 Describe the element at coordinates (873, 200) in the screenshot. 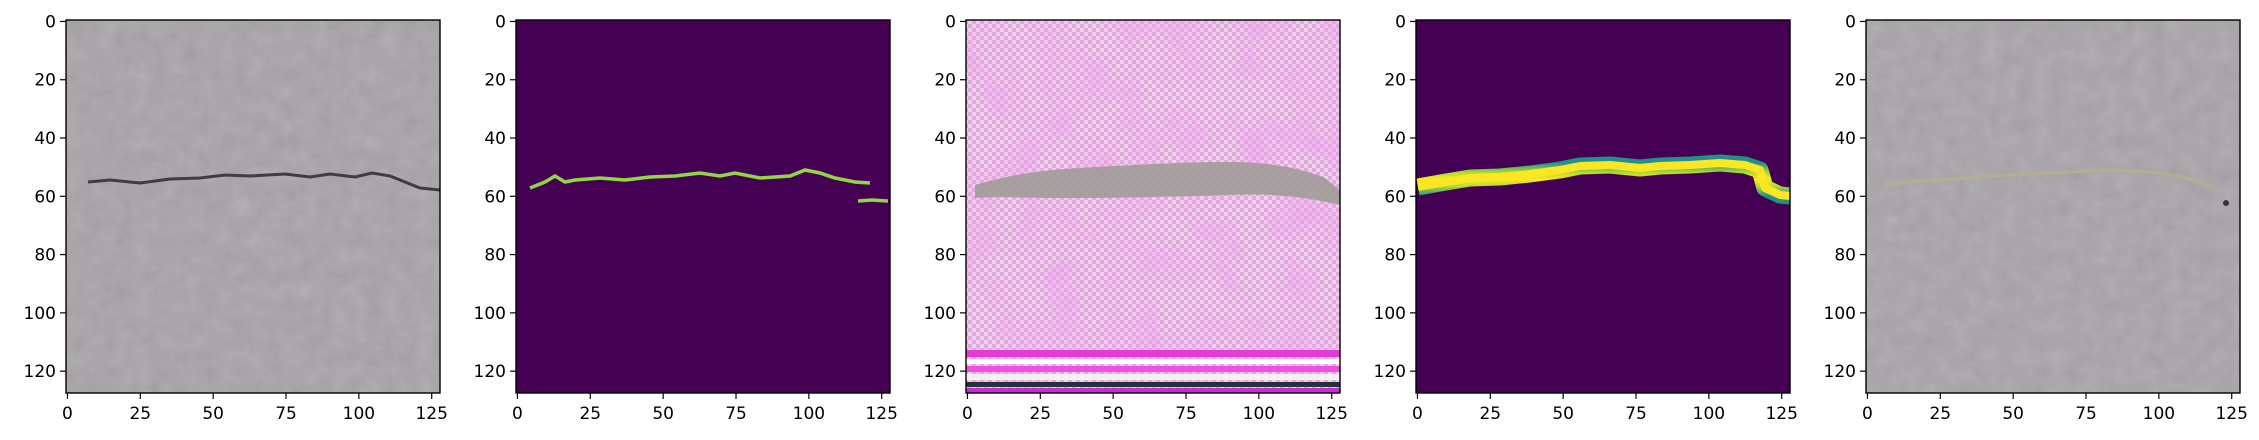

I see `mask-line-tail` at that location.